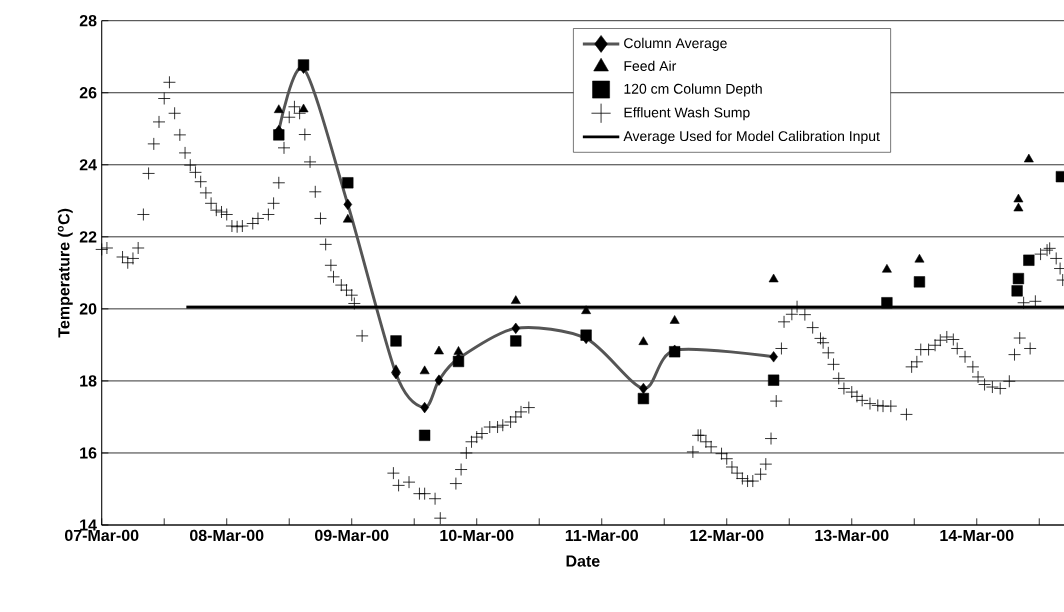 This screenshot has width=1064, height=612. What do you see at coordinates (352, 535) in the screenshot?
I see `x-tick-label: 09-Mar-00` at bounding box center [352, 535].